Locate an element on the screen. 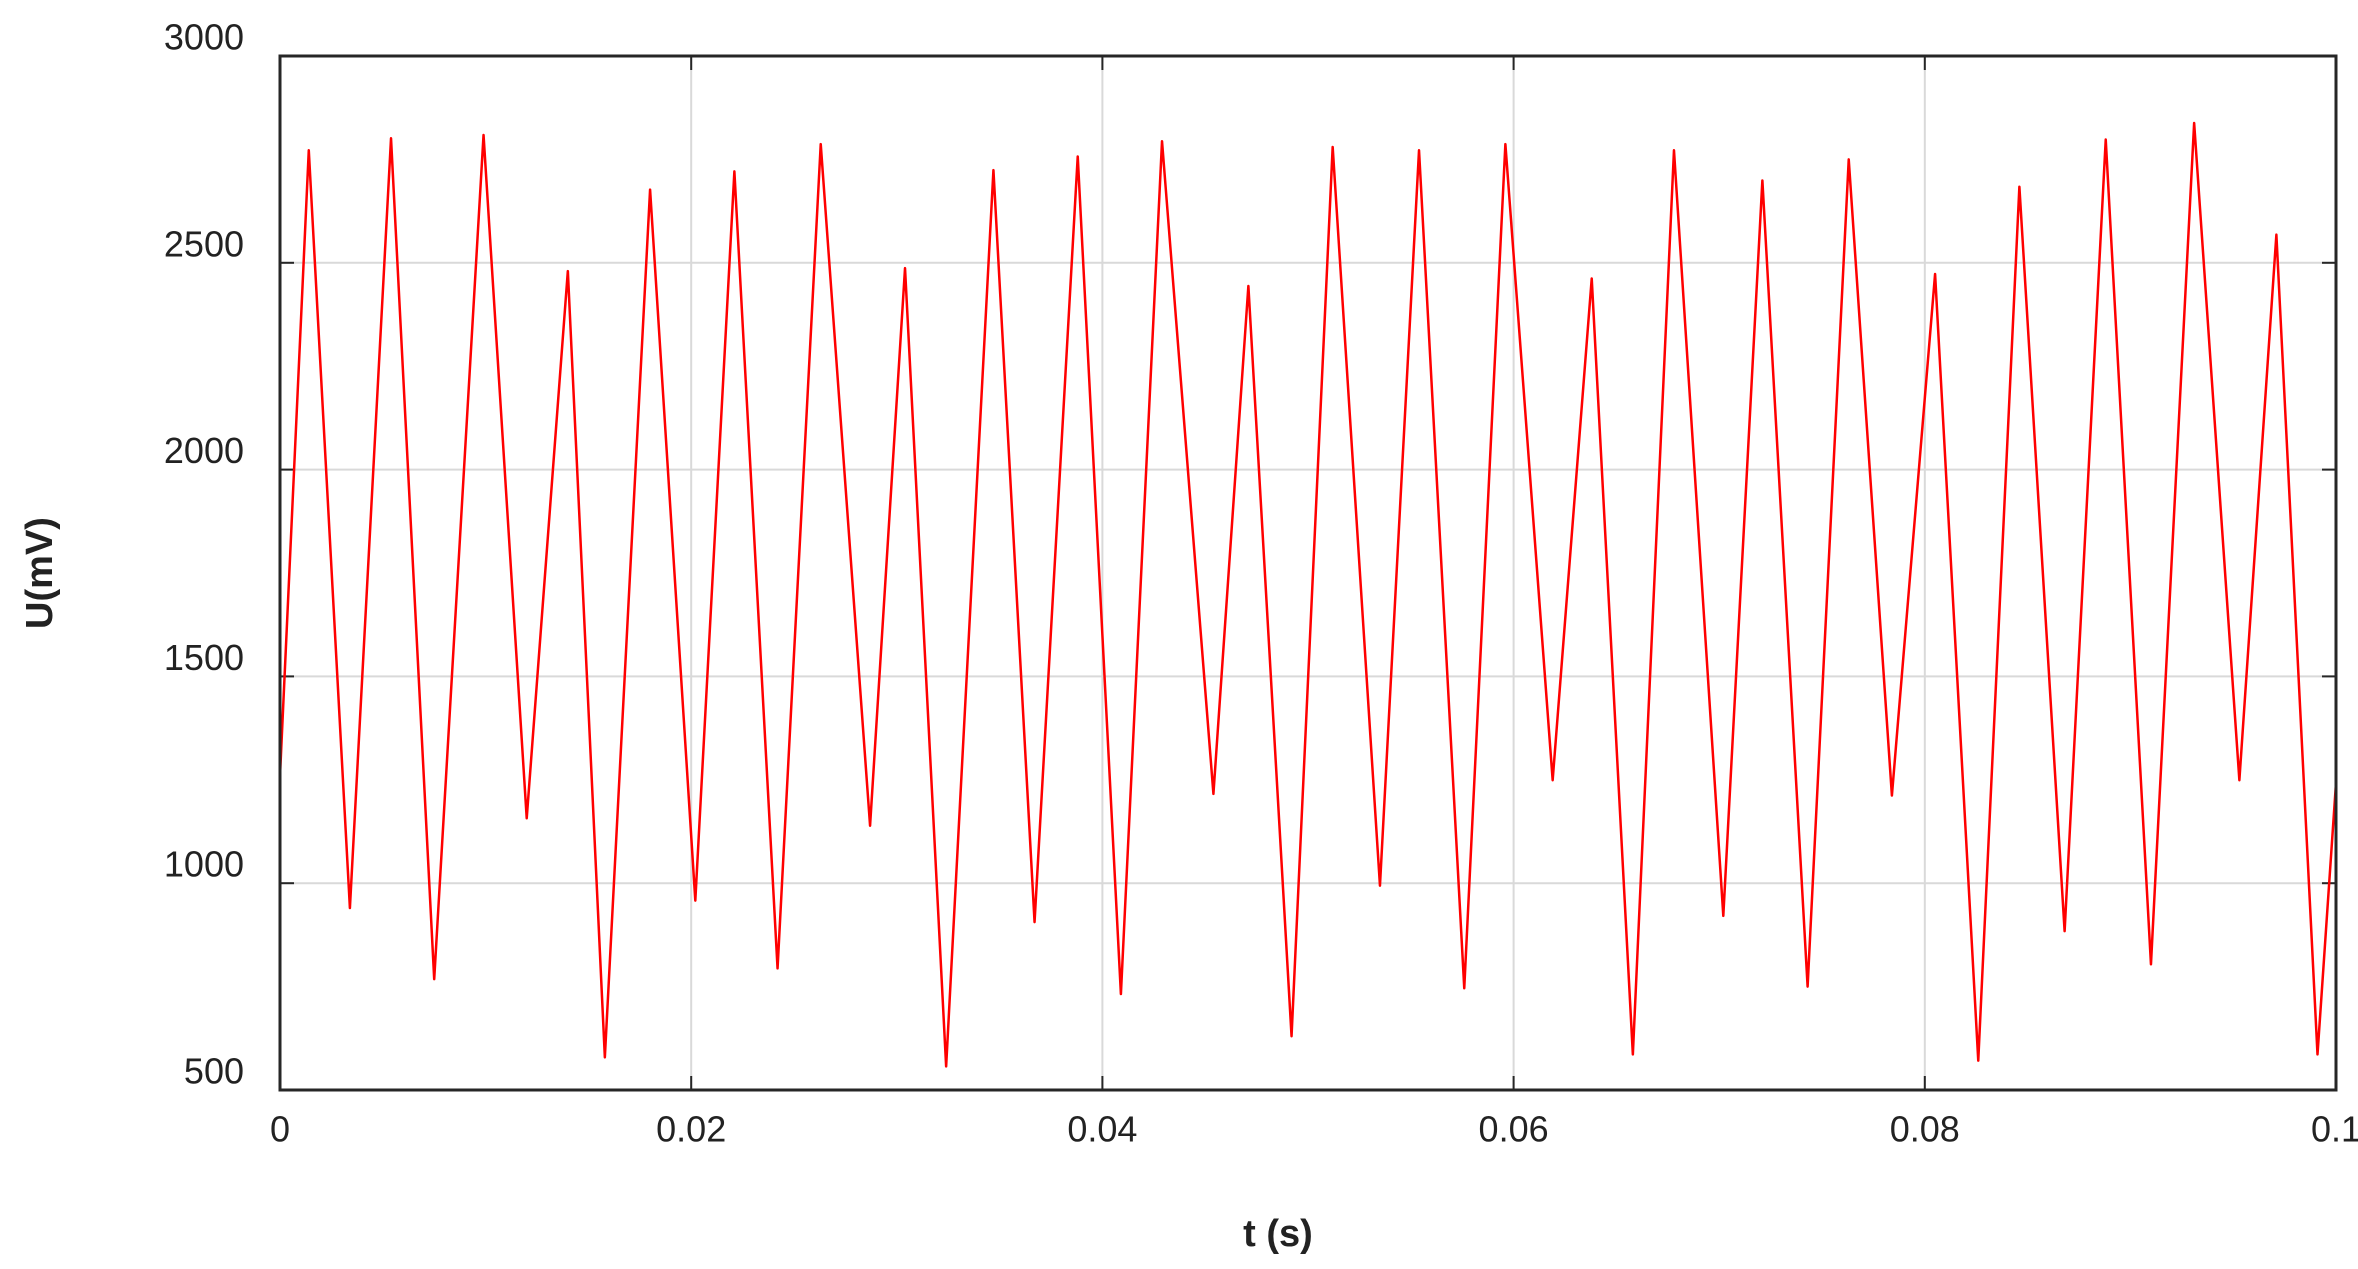  y-tick-label: 2500 is located at coordinates (204, 243).